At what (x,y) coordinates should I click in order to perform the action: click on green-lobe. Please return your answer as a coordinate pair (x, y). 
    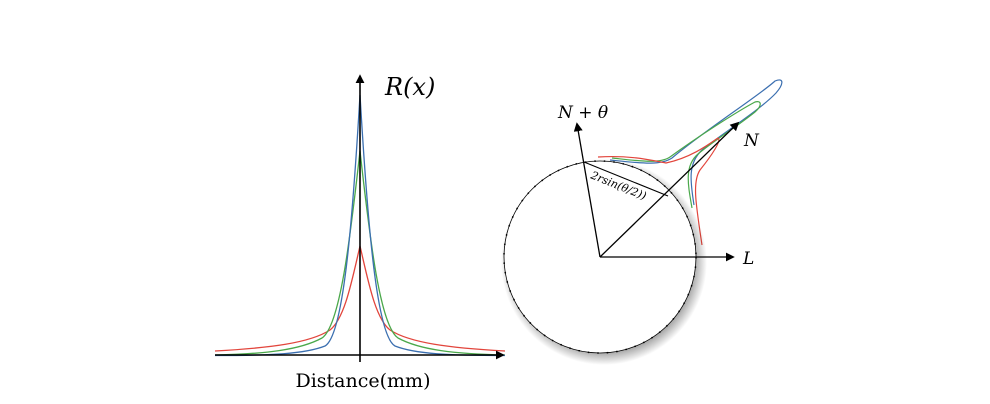
    Looking at the image, I should click on (686, 155).